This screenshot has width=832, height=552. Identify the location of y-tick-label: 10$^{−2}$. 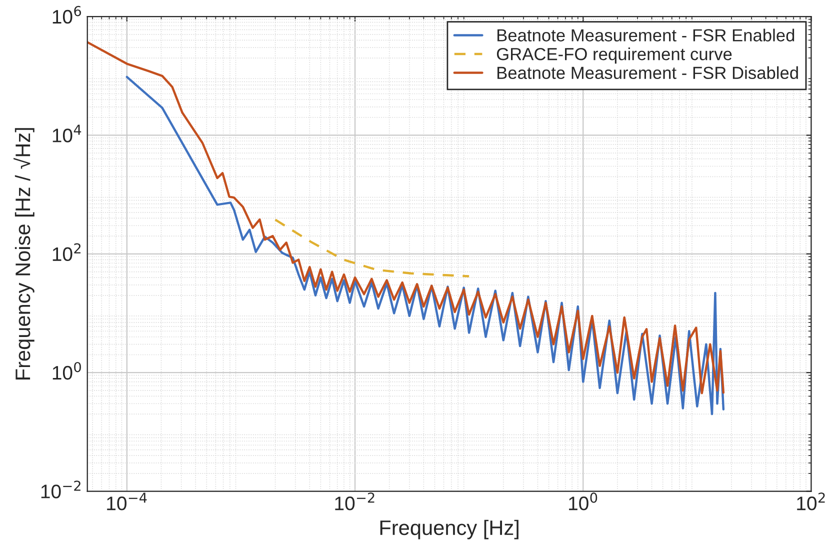
(60, 489).